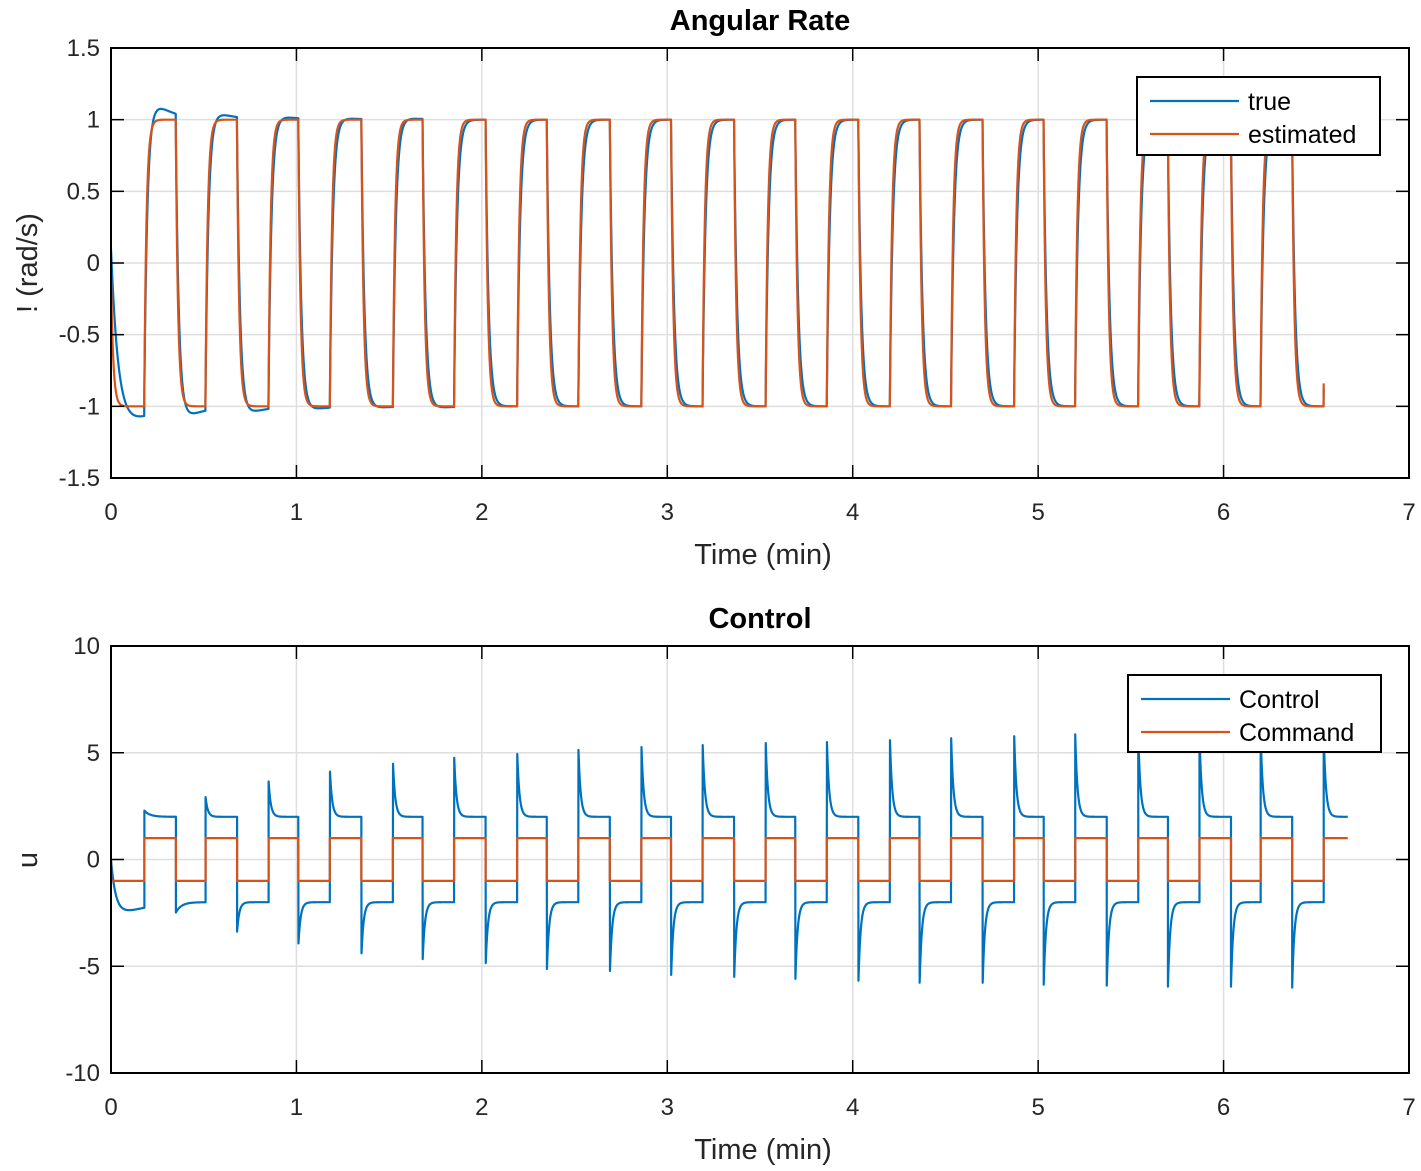 The width and height of the screenshot is (1421, 1171). What do you see at coordinates (1408, 512) in the screenshot?
I see `angular-rate-x-tick-label: 7` at bounding box center [1408, 512].